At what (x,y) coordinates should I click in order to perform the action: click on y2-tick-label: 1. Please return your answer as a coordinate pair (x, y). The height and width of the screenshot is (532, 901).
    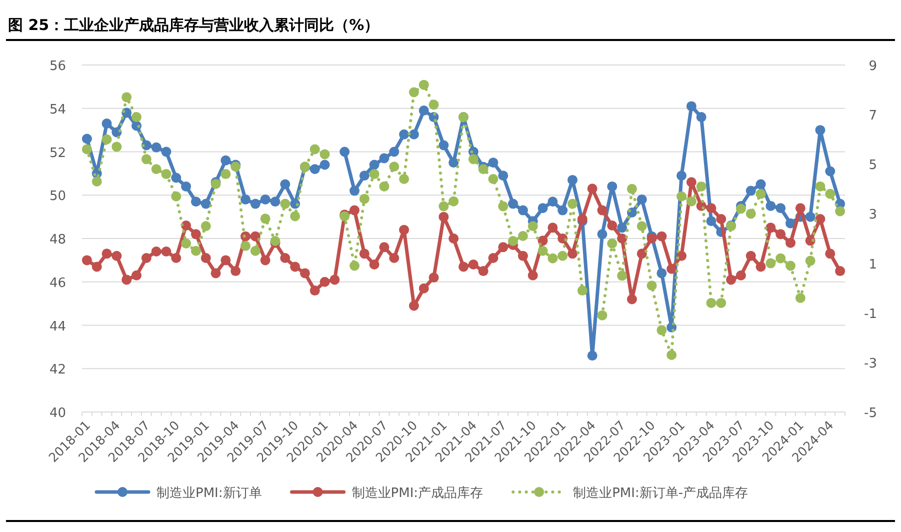
    Looking at the image, I should click on (872, 264).